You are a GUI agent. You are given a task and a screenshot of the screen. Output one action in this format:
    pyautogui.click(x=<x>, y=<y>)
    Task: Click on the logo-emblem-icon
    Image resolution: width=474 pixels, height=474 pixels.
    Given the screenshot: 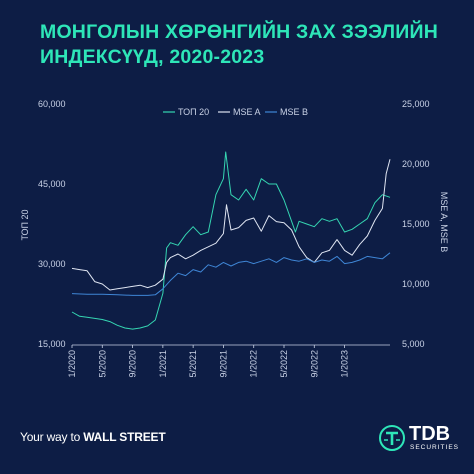 What is the action you would take?
    pyautogui.click(x=392, y=438)
    